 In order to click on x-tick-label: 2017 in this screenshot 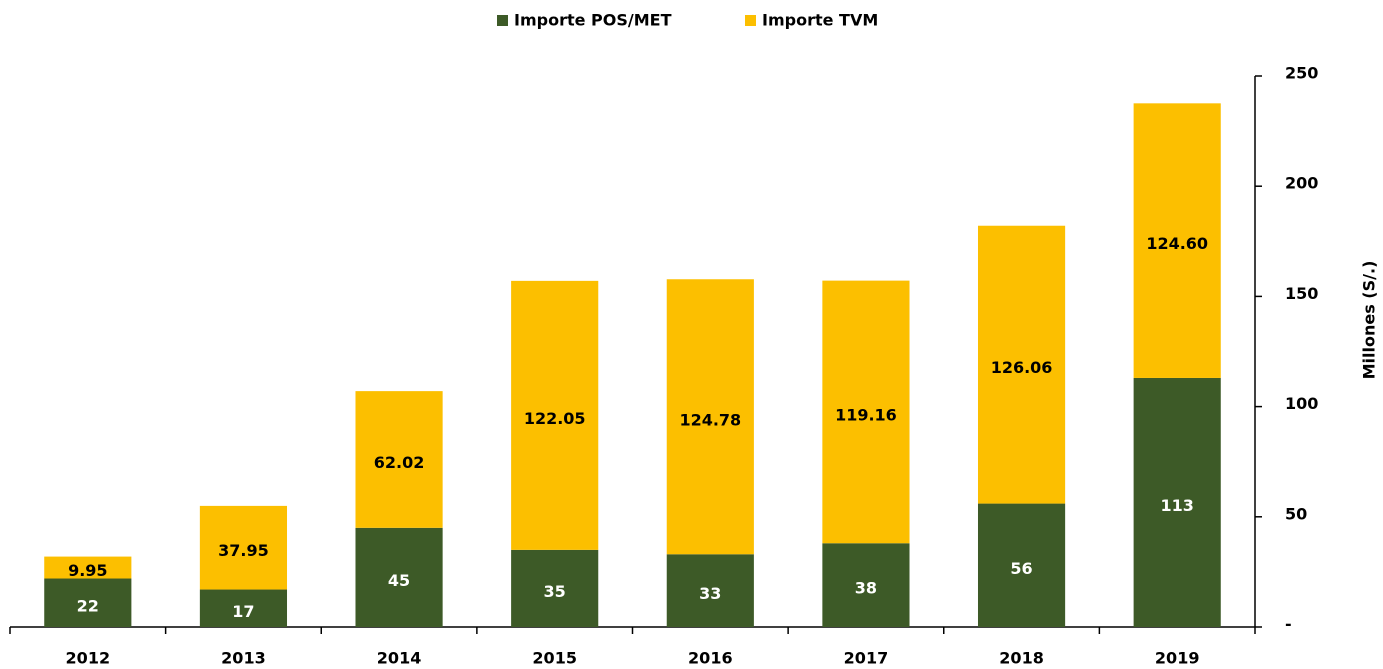, I will do `click(866, 658)`.